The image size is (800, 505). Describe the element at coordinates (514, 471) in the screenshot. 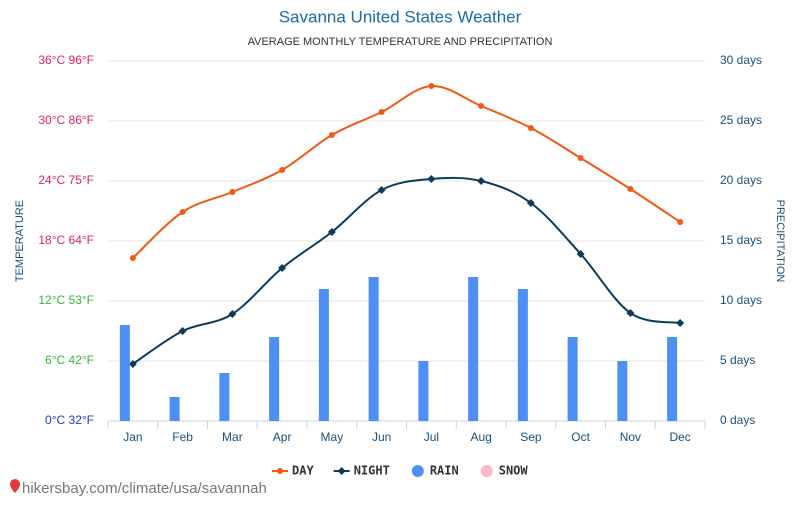

I see `legend-label: SNOW` at that location.